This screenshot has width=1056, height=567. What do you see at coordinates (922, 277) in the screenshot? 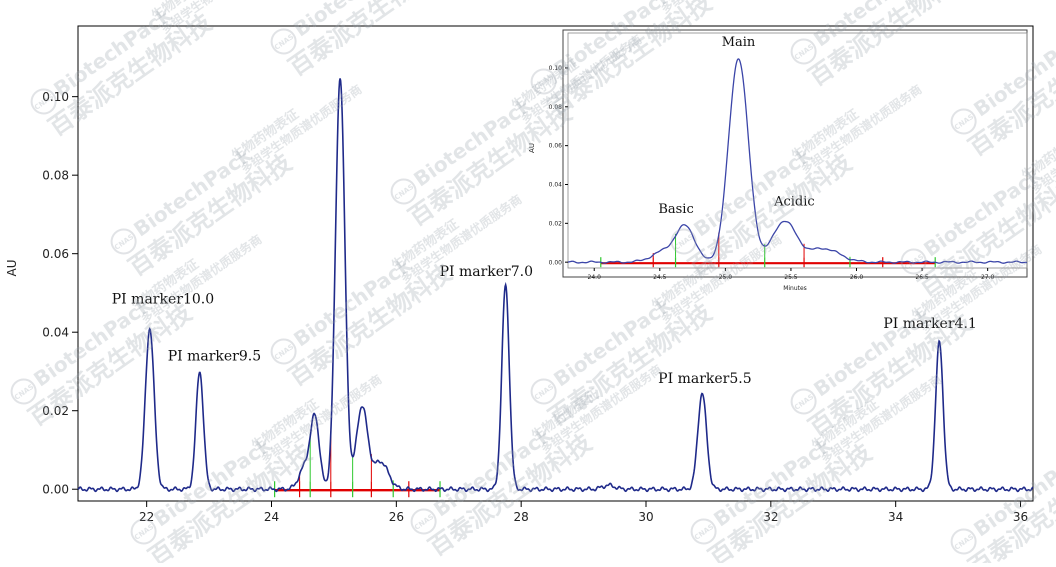
I see `x-tick-label: 26.5` at bounding box center [922, 277].